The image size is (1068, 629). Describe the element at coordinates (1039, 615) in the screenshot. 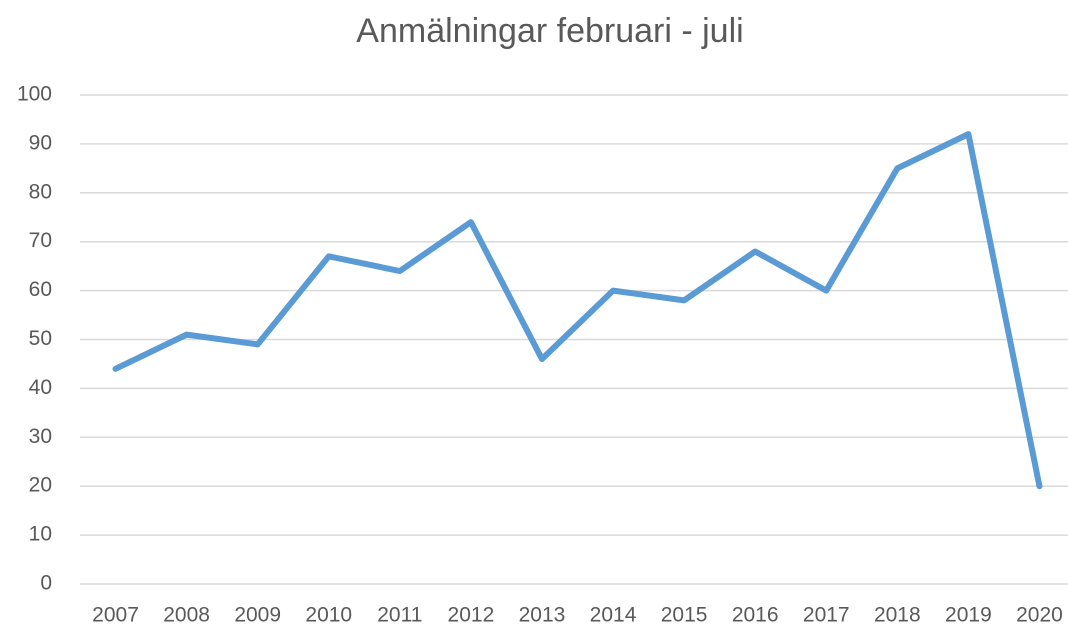

I see `x-tick-label: 2020` at that location.